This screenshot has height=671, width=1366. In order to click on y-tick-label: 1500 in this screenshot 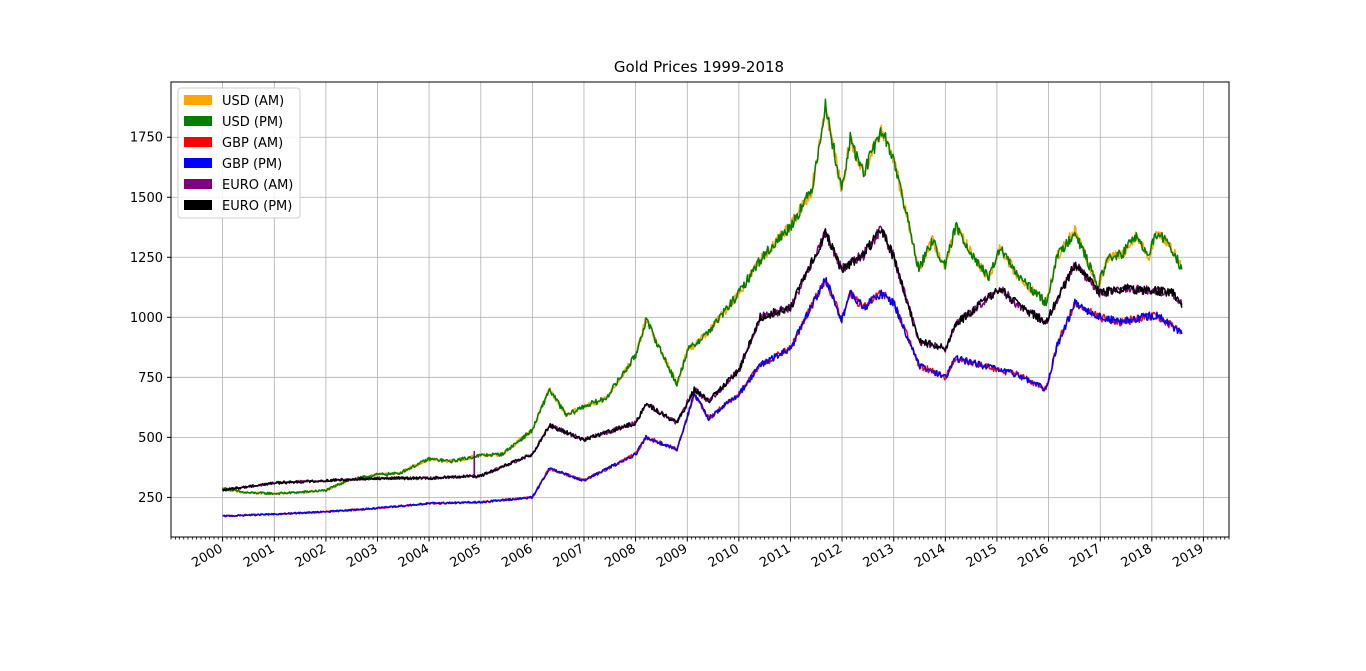, I will do `click(146, 198)`.